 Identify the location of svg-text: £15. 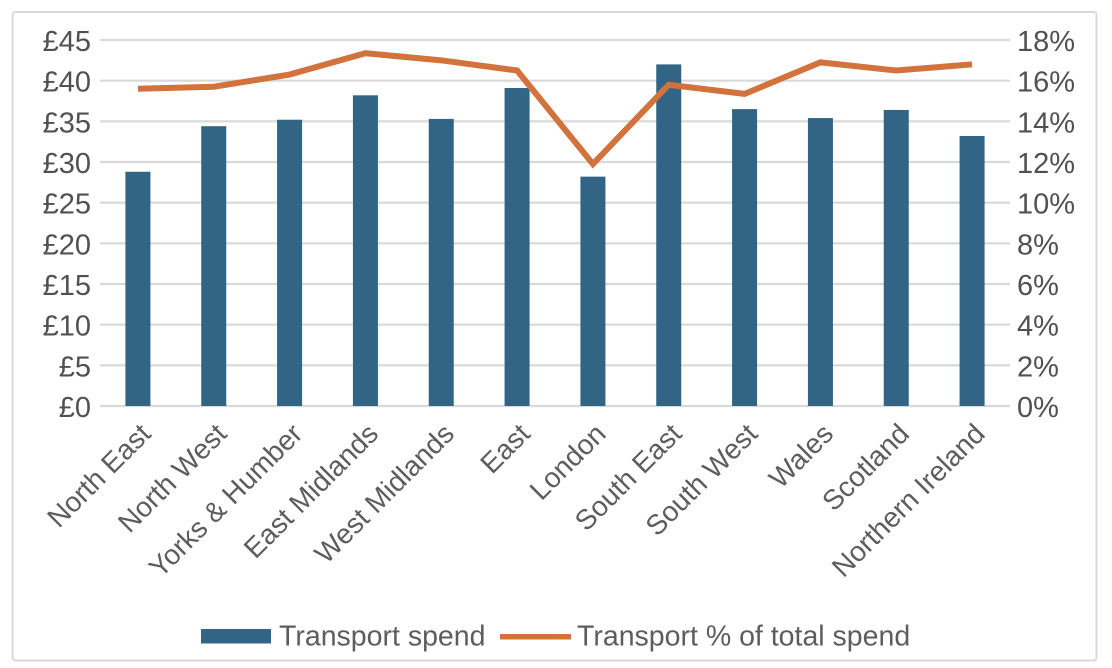
(67, 286).